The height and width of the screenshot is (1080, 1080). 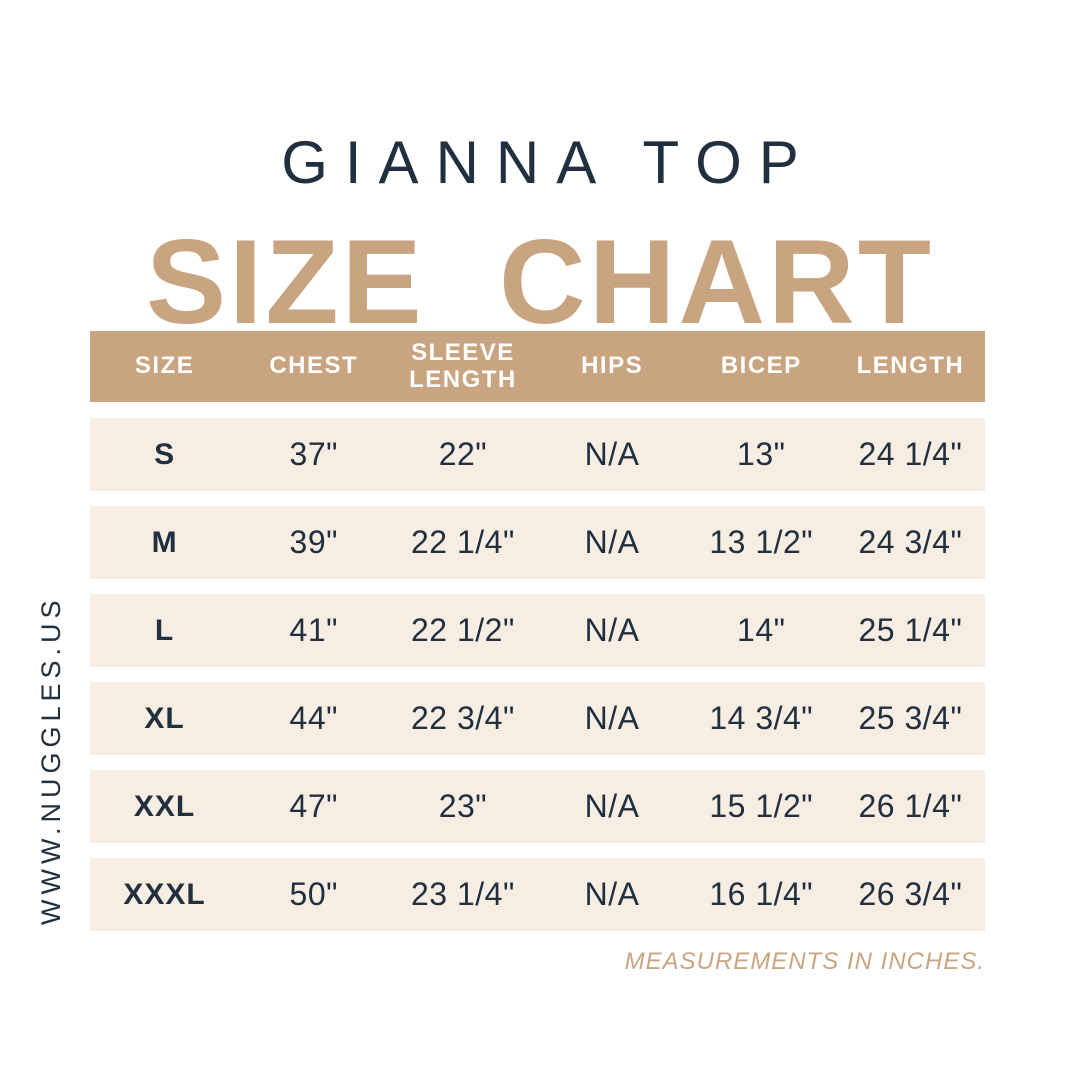 I want to click on column-header-chest: CHEST, so click(x=314, y=366).